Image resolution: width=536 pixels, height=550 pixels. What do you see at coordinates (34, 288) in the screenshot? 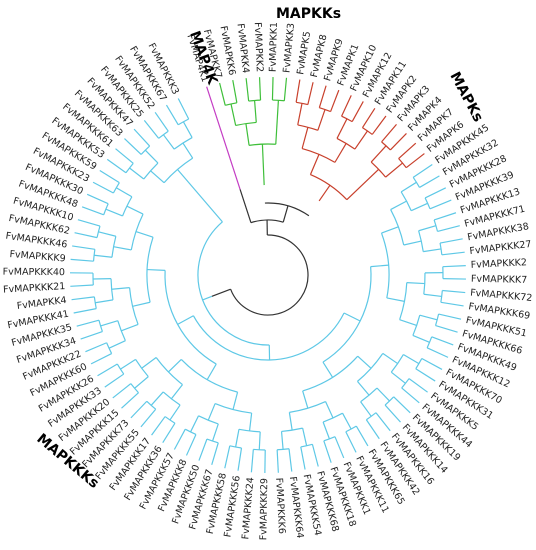
I see `leaf-label: FvMAPKKK21` at bounding box center [34, 288].